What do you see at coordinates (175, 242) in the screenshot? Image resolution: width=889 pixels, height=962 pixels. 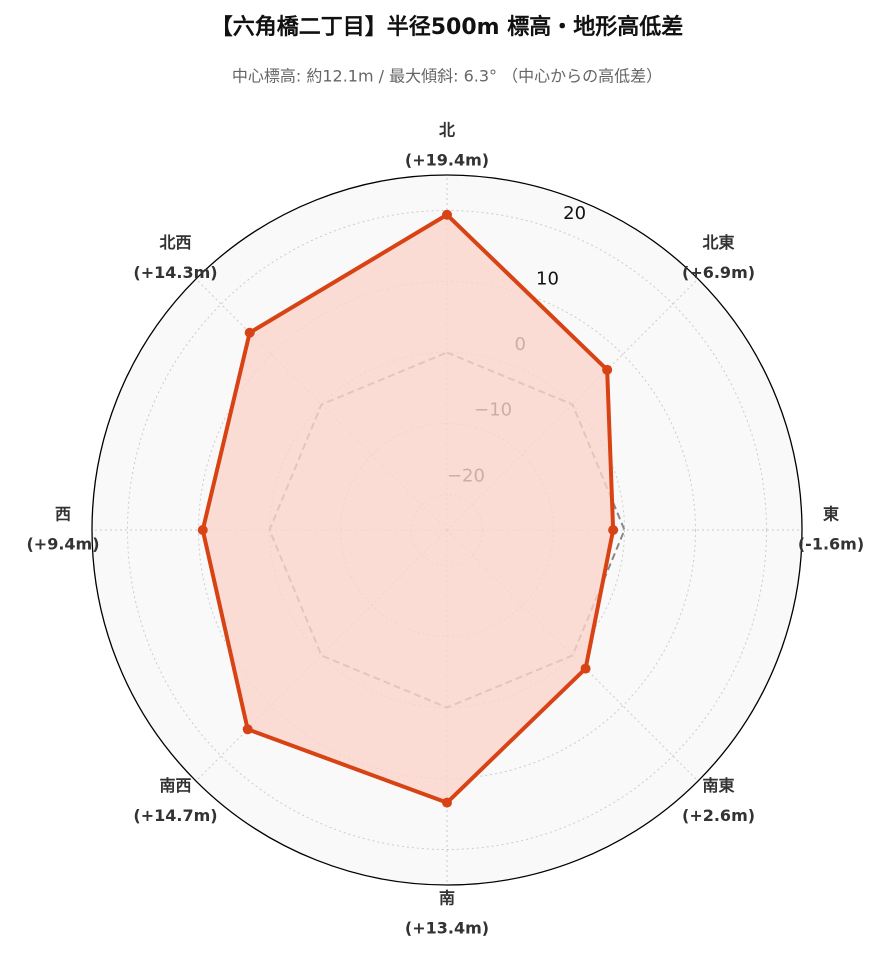 I see `category-label: 北西` at bounding box center [175, 242].